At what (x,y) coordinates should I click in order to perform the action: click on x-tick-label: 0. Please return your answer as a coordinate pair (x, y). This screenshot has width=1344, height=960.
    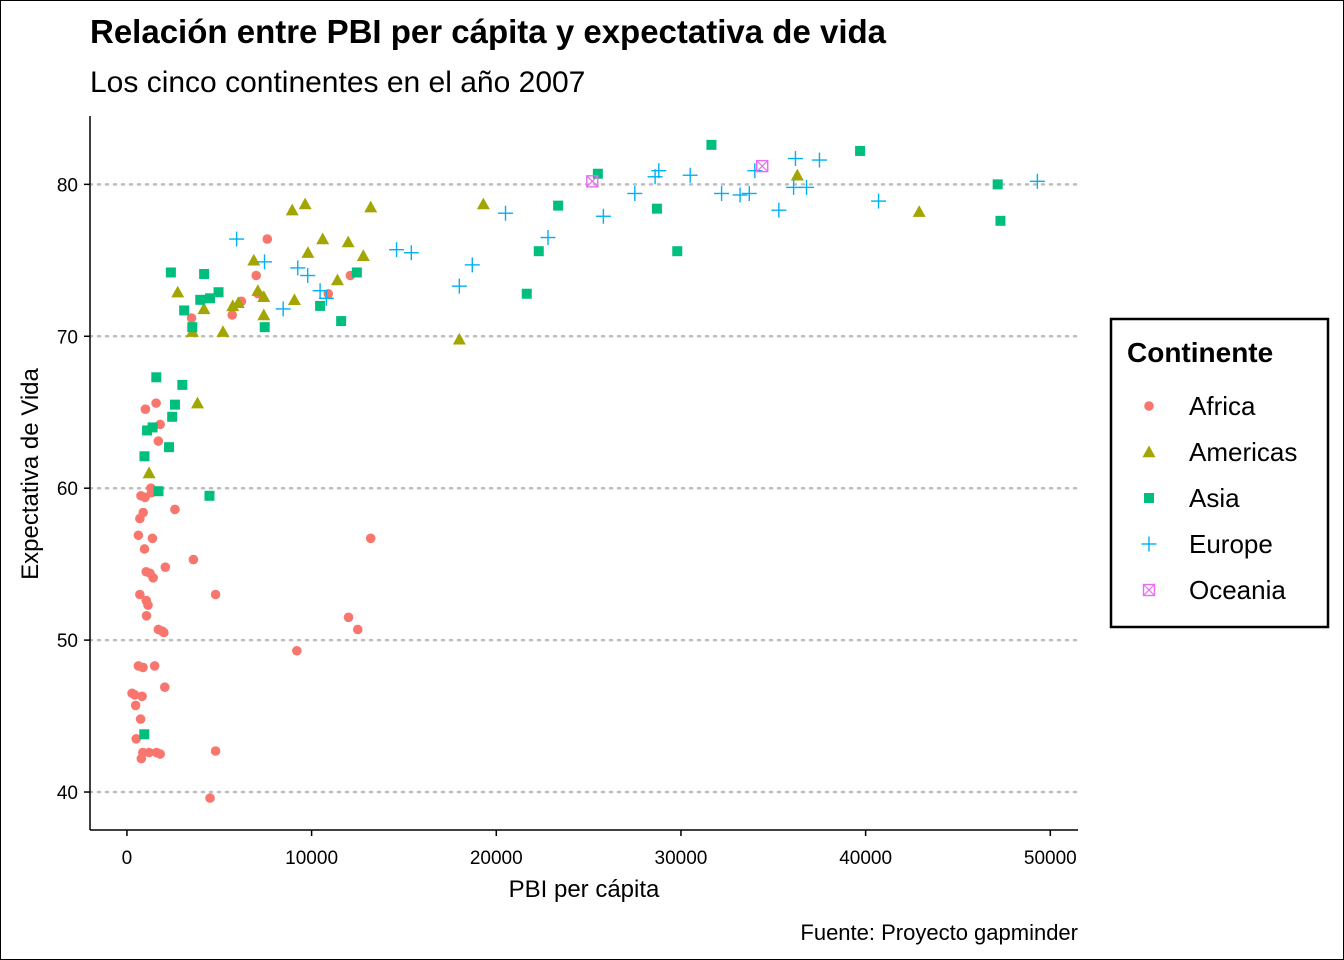
    Looking at the image, I should click on (127, 858).